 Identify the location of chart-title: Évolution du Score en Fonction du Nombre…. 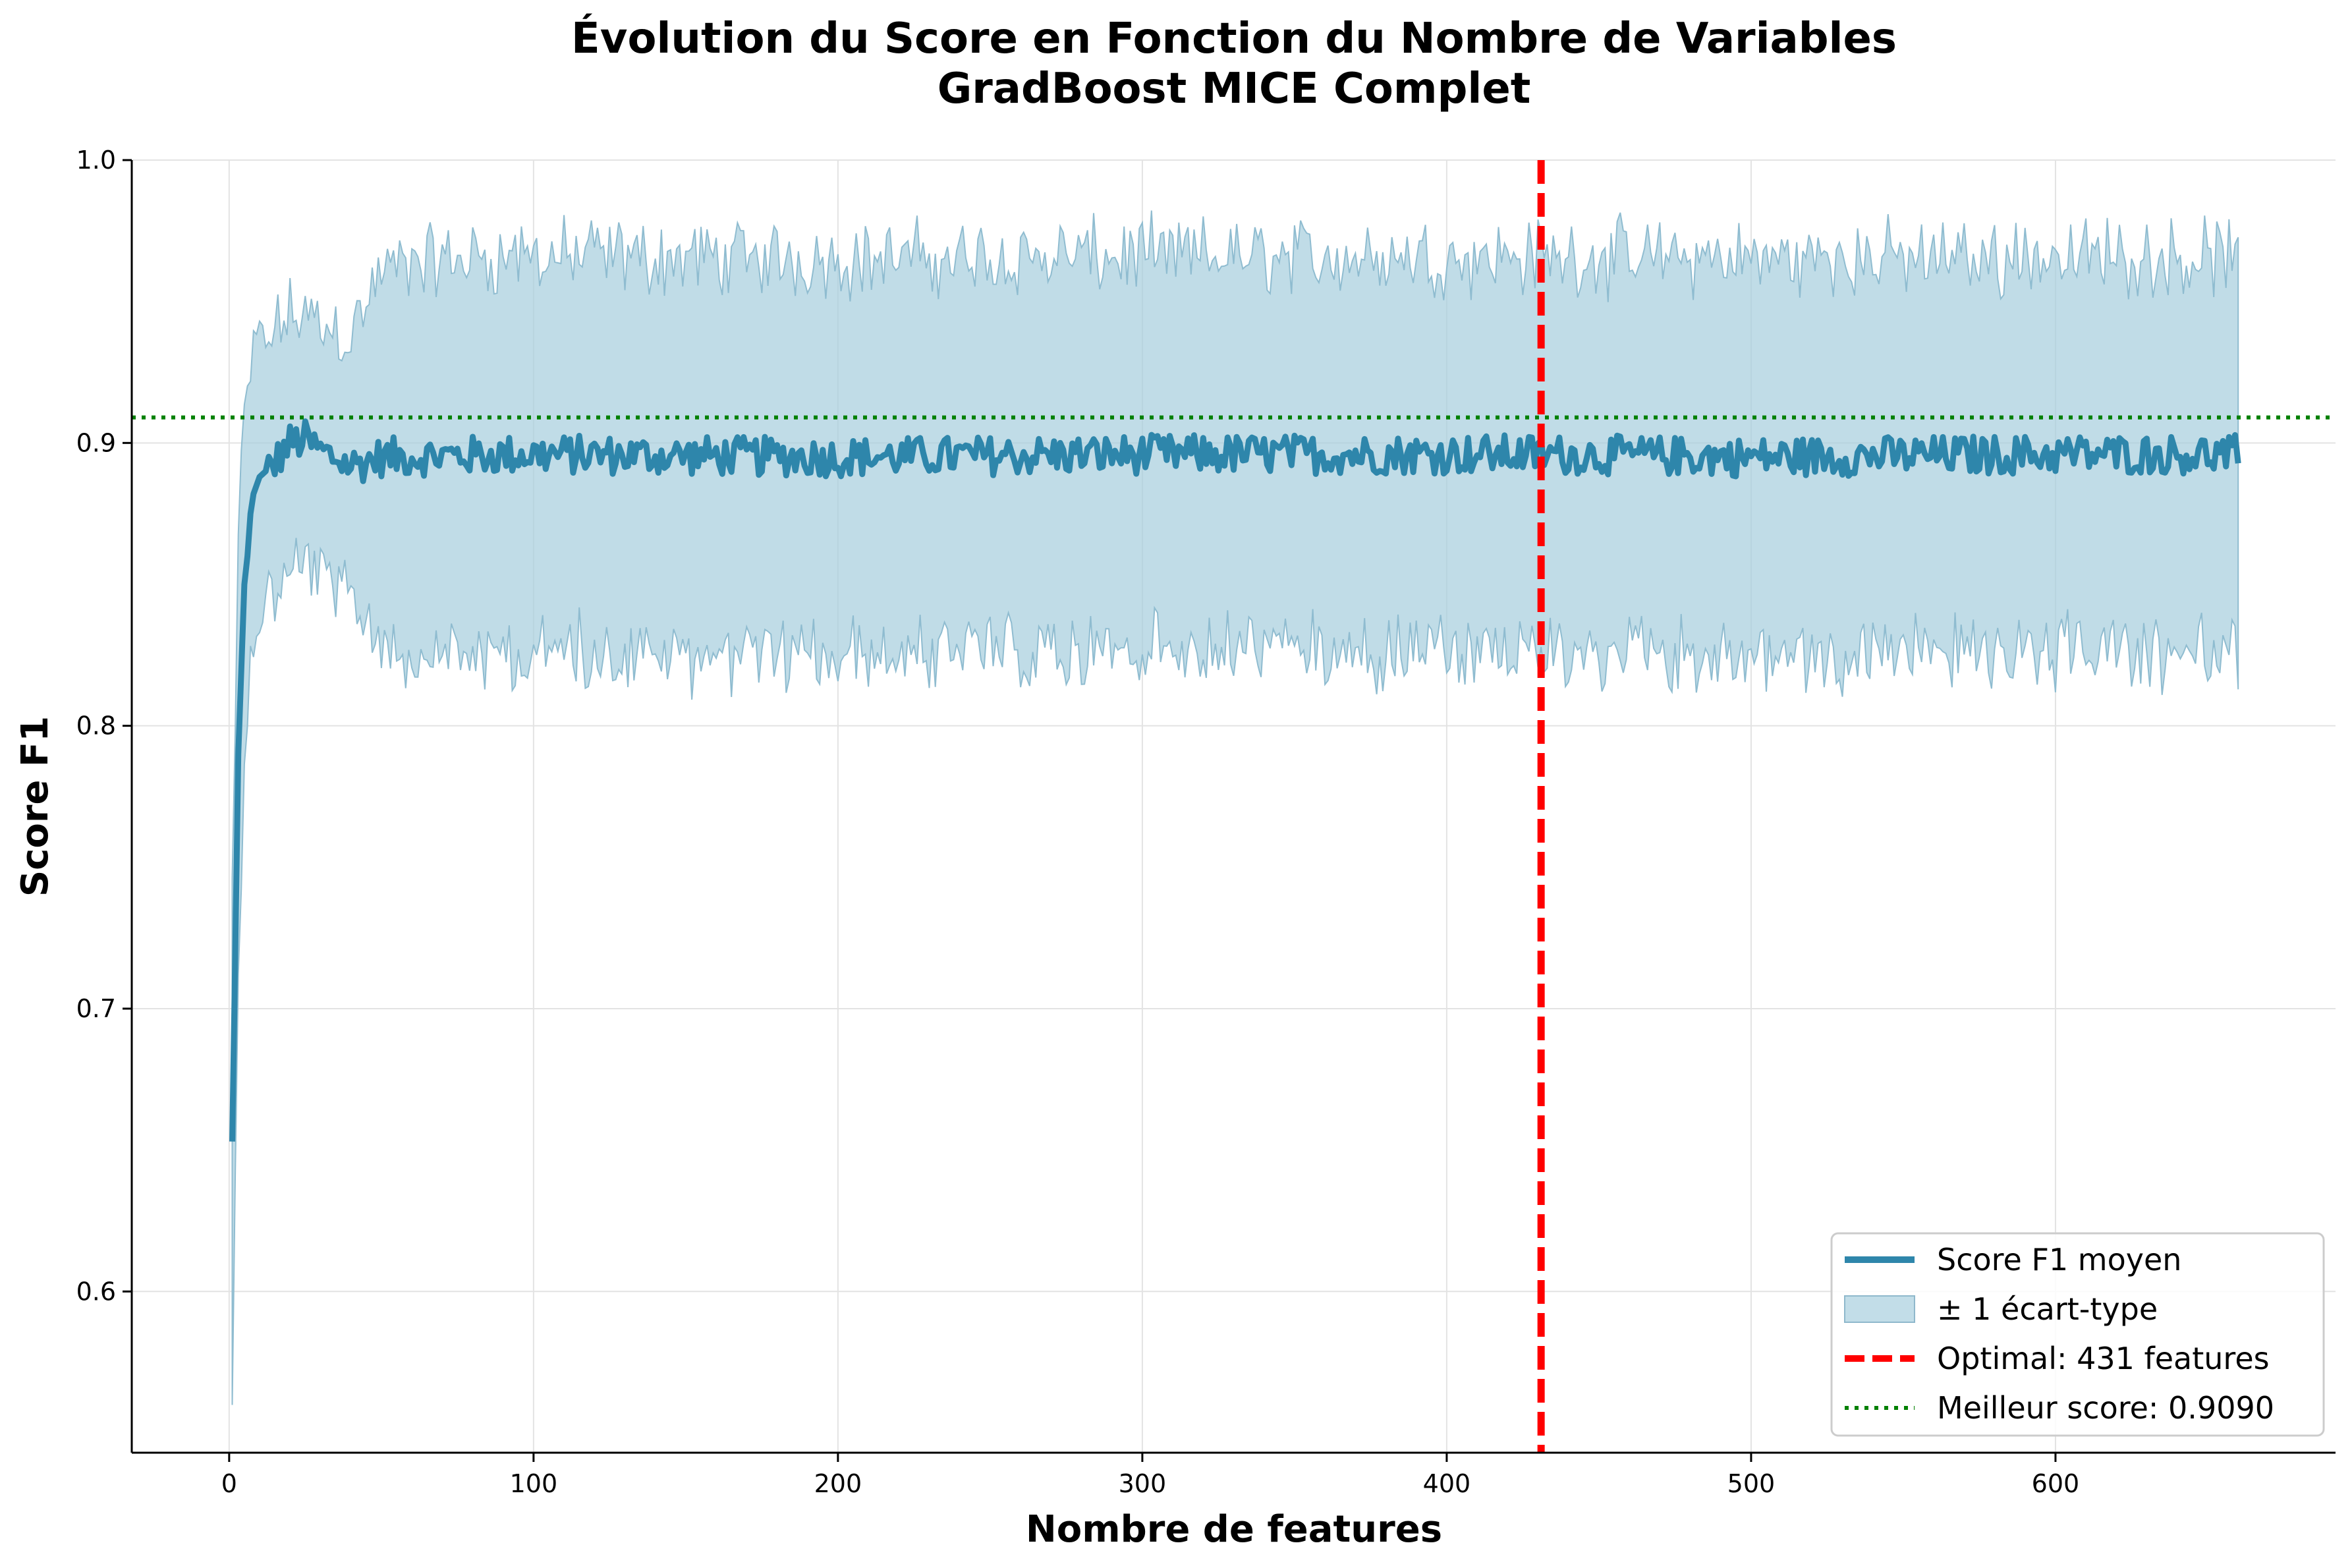
(1234, 38).